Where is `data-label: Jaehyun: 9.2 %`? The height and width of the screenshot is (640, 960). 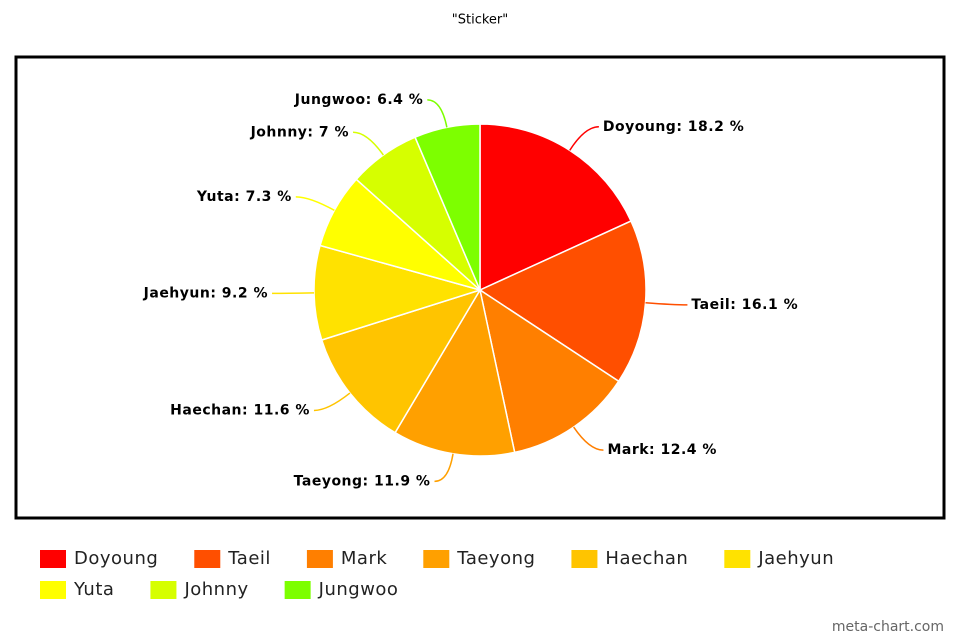
data-label: Jaehyun: 9.2 % is located at coordinates (205, 293).